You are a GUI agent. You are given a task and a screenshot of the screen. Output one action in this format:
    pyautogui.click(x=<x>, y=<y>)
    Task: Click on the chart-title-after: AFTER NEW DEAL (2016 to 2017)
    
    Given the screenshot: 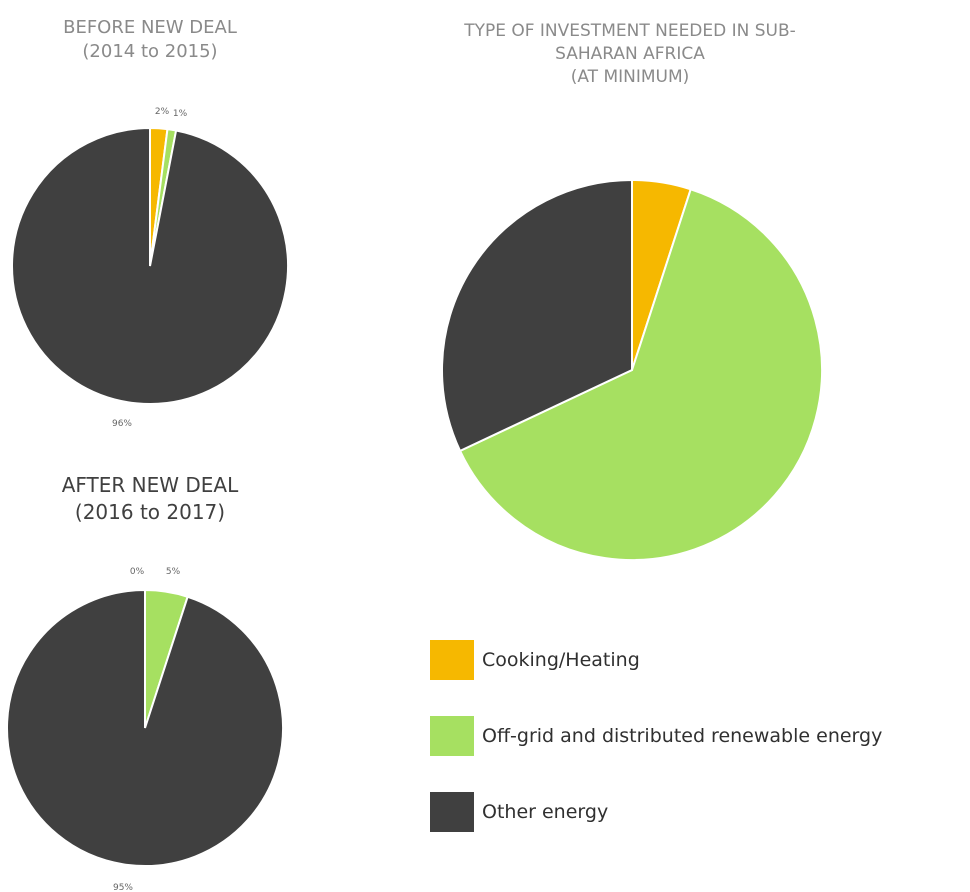 What is the action you would take?
    pyautogui.click(x=150, y=499)
    